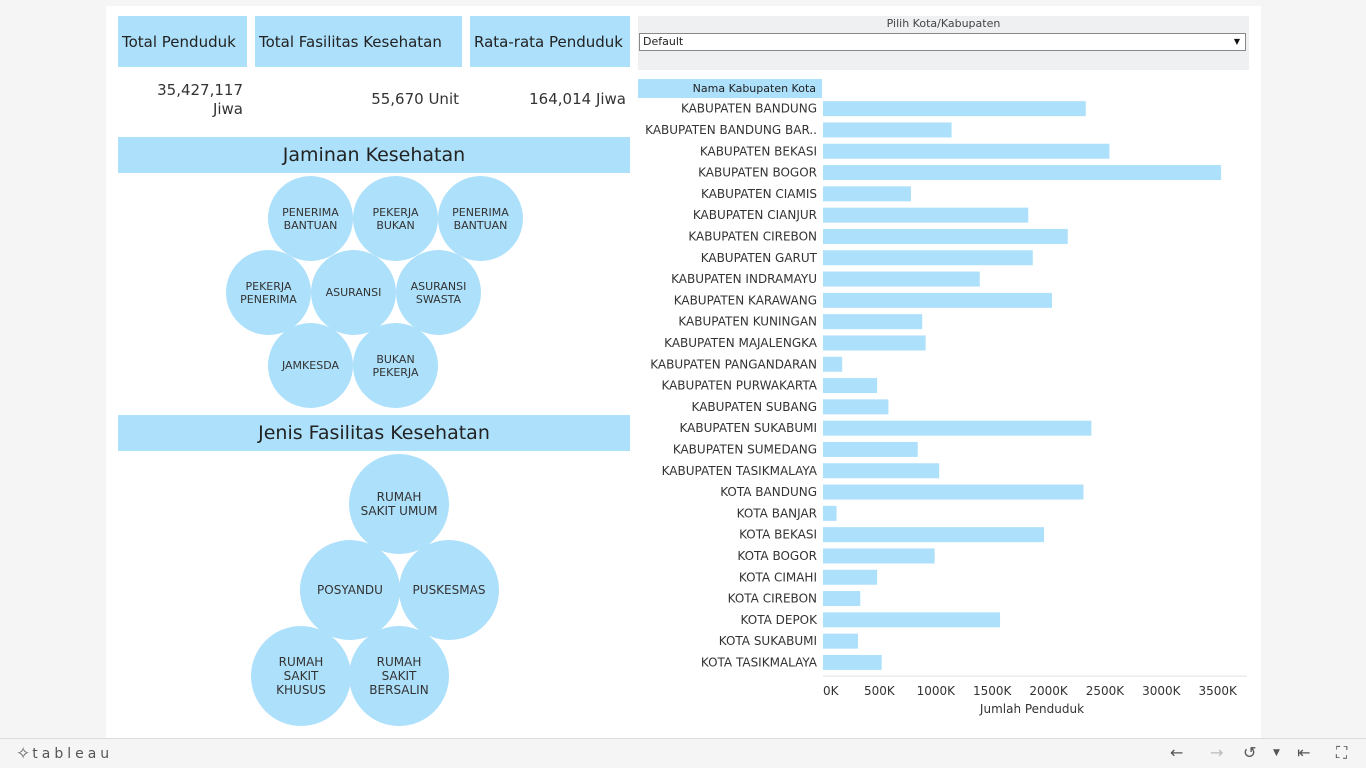 This screenshot has width=1366, height=768. I want to click on fasilitas-bubble: PUSKESMAS, so click(449, 590).